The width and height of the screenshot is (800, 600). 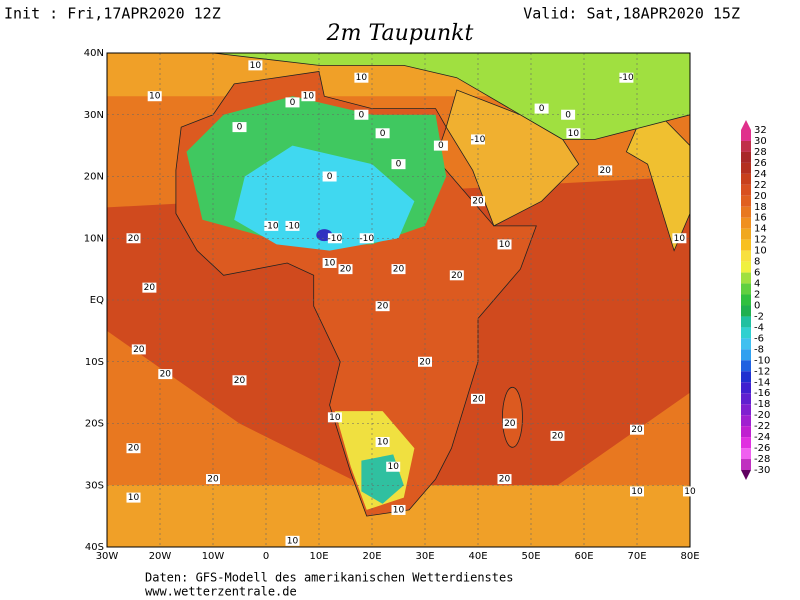 I want to click on colorbar-label: 0, so click(x=757, y=305).